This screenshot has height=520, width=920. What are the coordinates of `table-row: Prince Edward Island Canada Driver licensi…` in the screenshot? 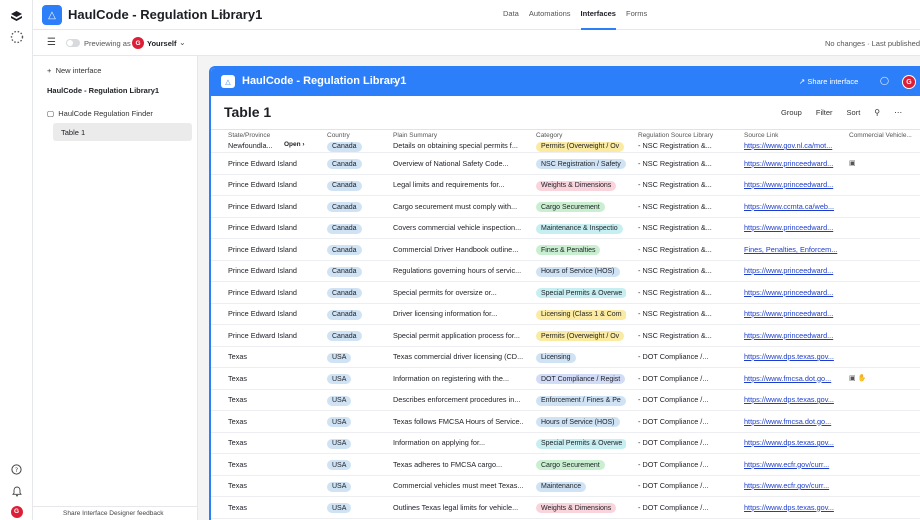 It's located at (565, 314).